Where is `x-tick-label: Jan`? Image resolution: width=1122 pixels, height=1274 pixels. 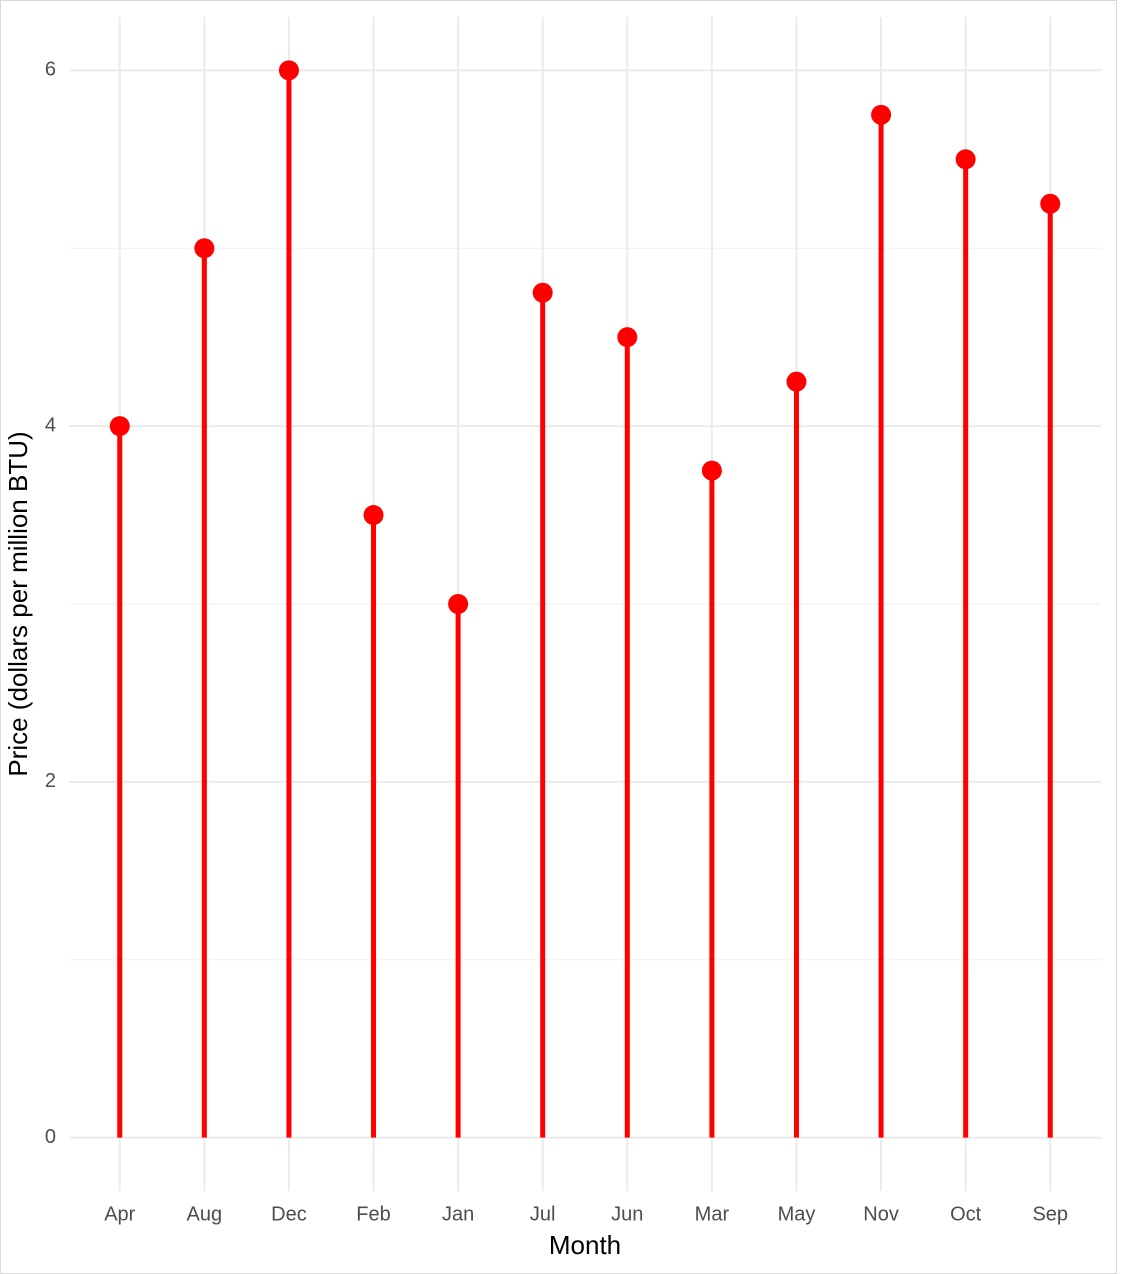 x-tick-label: Jan is located at coordinates (458, 1214).